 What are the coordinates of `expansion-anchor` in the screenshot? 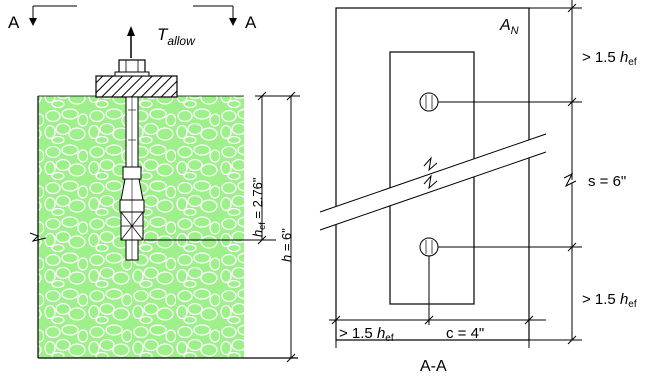 It's located at (132, 178).